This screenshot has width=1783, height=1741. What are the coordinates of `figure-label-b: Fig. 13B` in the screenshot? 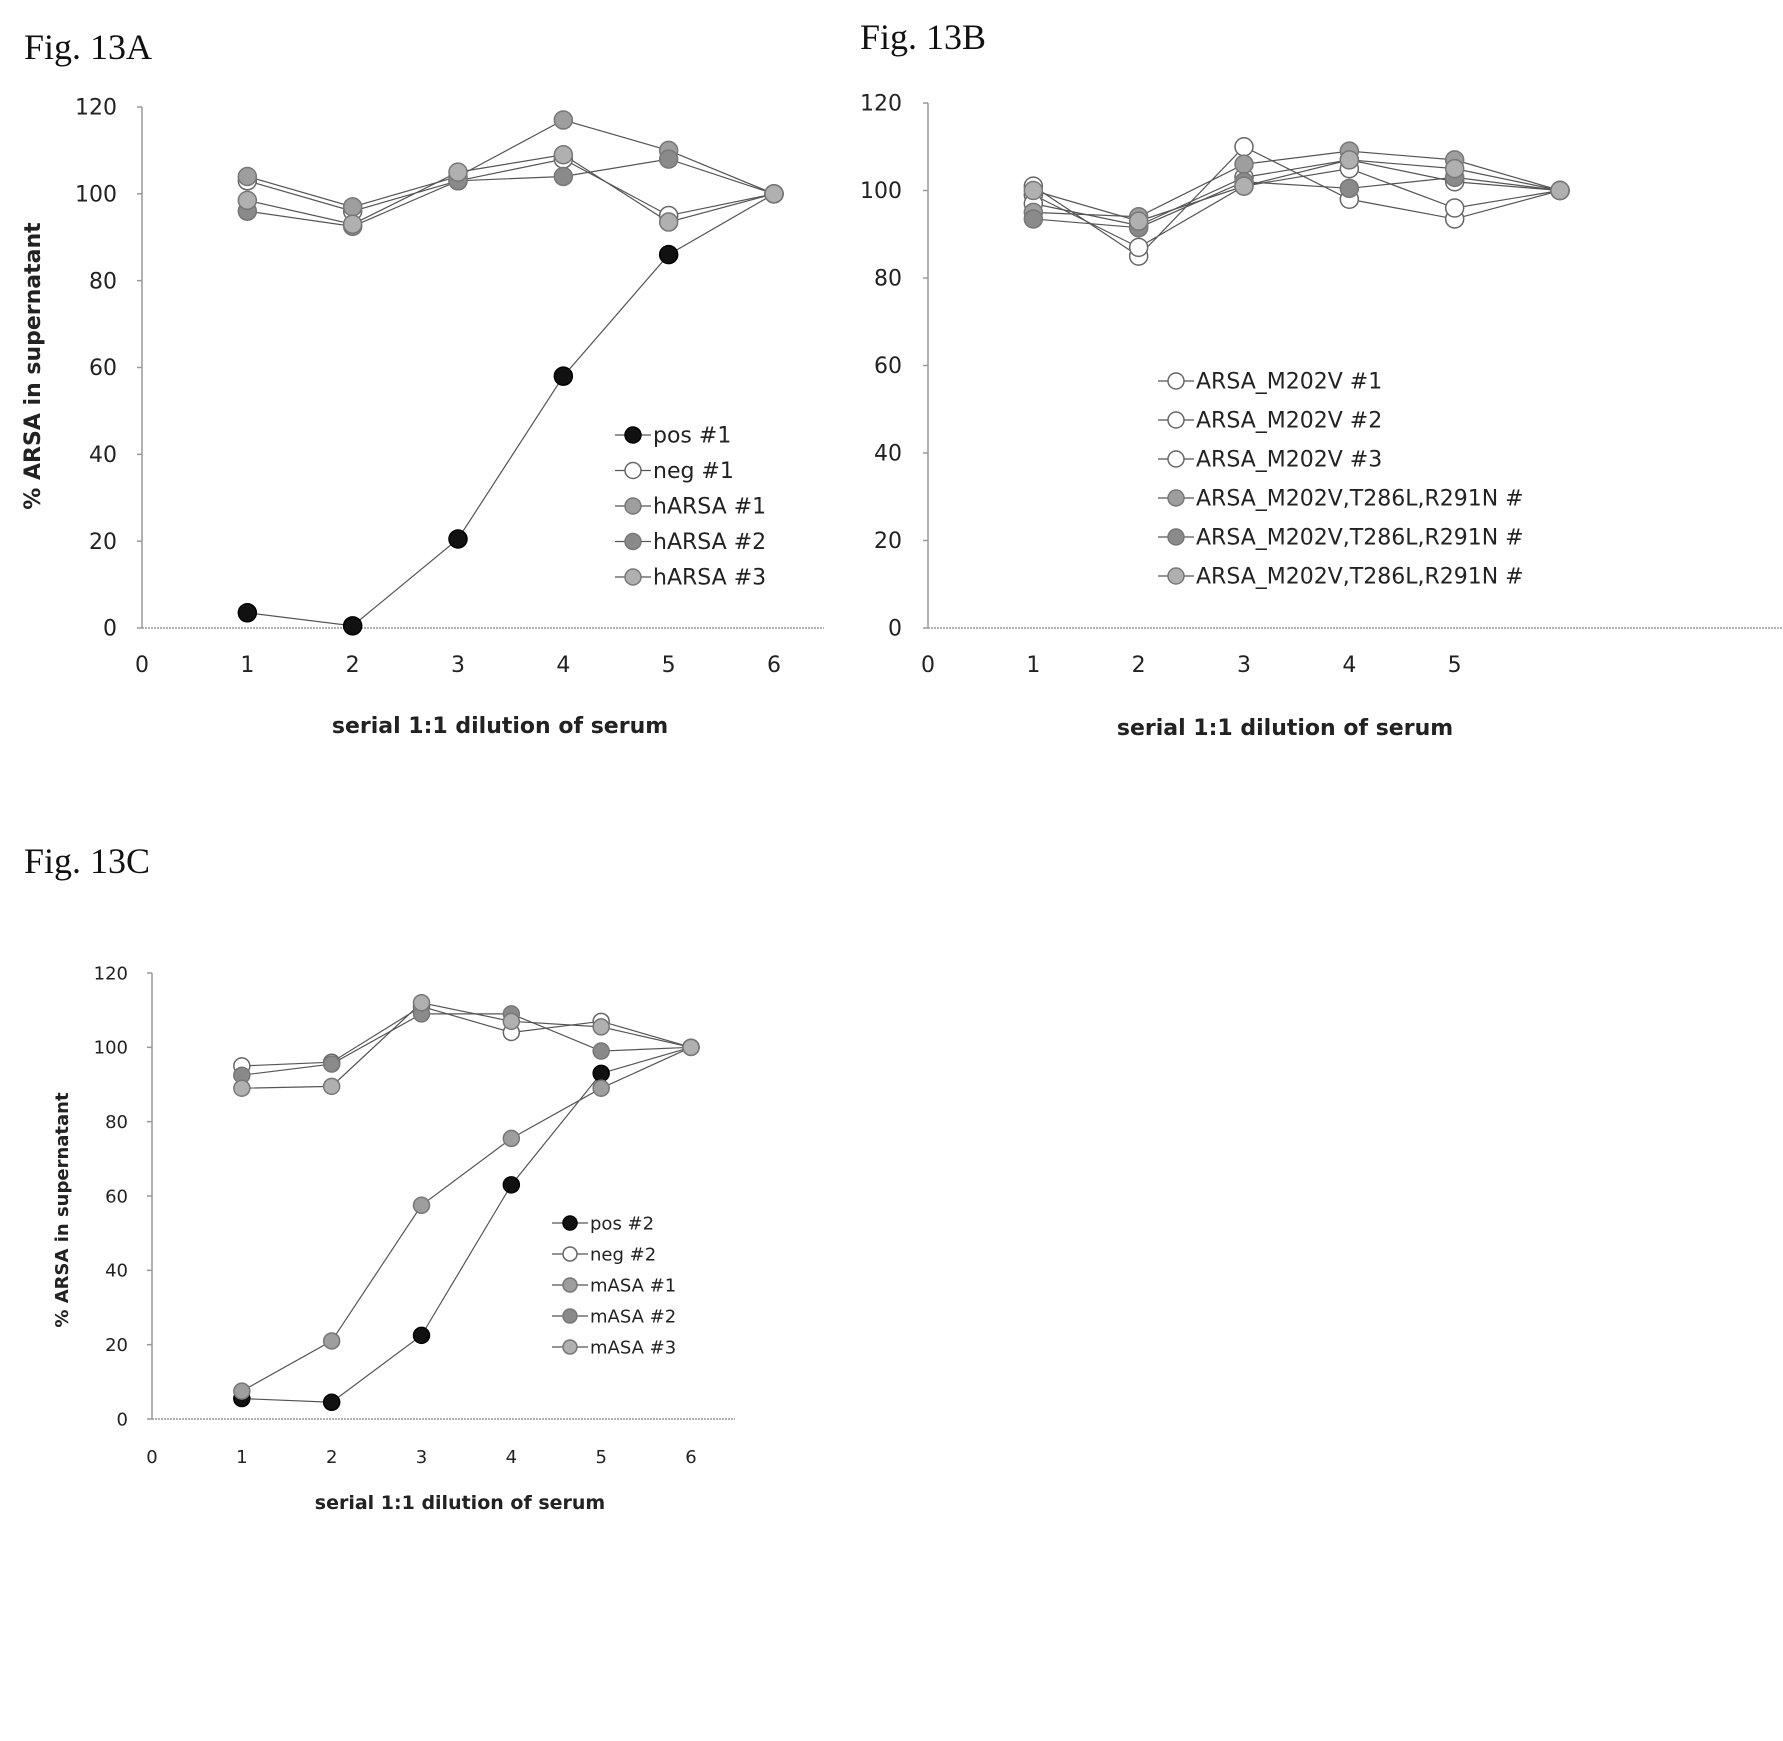 It's located at (923, 37).